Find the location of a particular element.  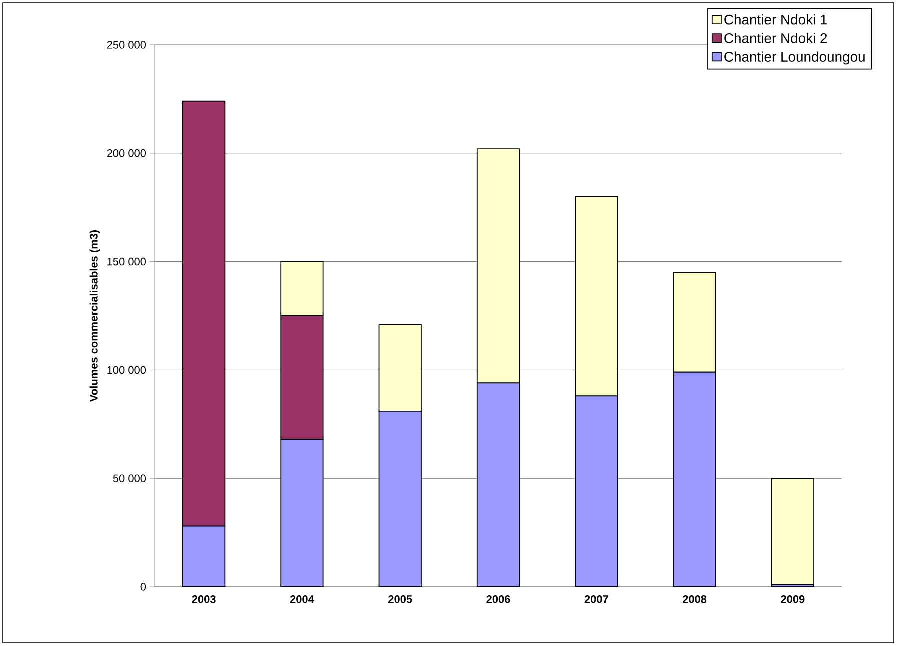

x-tick-label: 2006 is located at coordinates (498, 600).